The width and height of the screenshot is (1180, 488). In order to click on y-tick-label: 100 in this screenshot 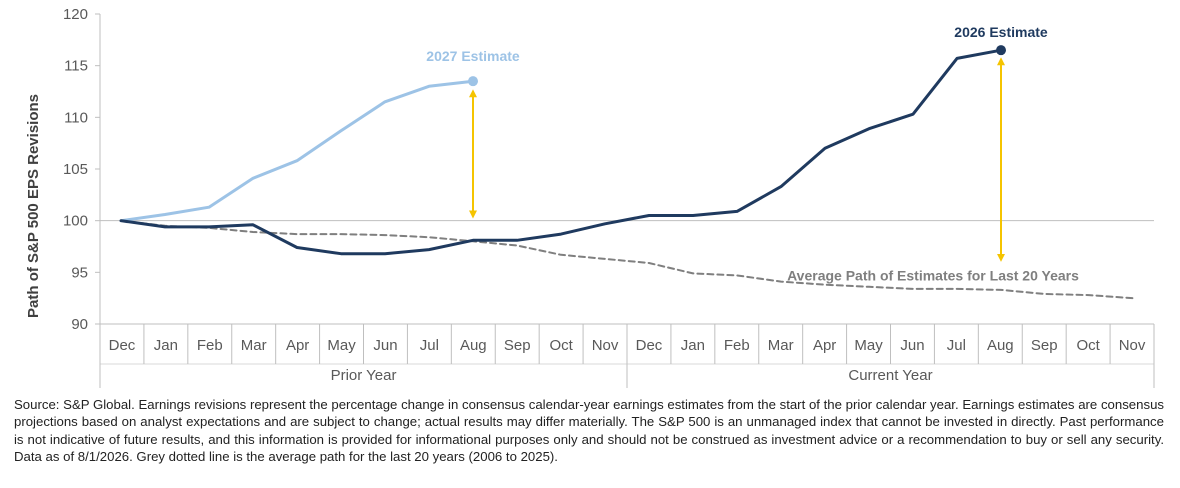, I will do `click(75, 221)`.